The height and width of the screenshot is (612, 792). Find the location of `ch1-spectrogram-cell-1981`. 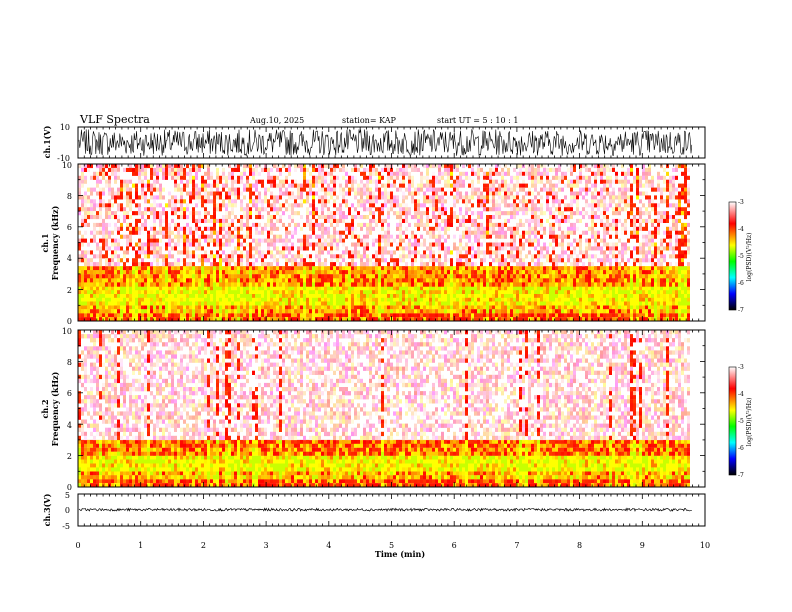

ch1-spectrogram-cell-1981 is located at coordinates (271, 276).